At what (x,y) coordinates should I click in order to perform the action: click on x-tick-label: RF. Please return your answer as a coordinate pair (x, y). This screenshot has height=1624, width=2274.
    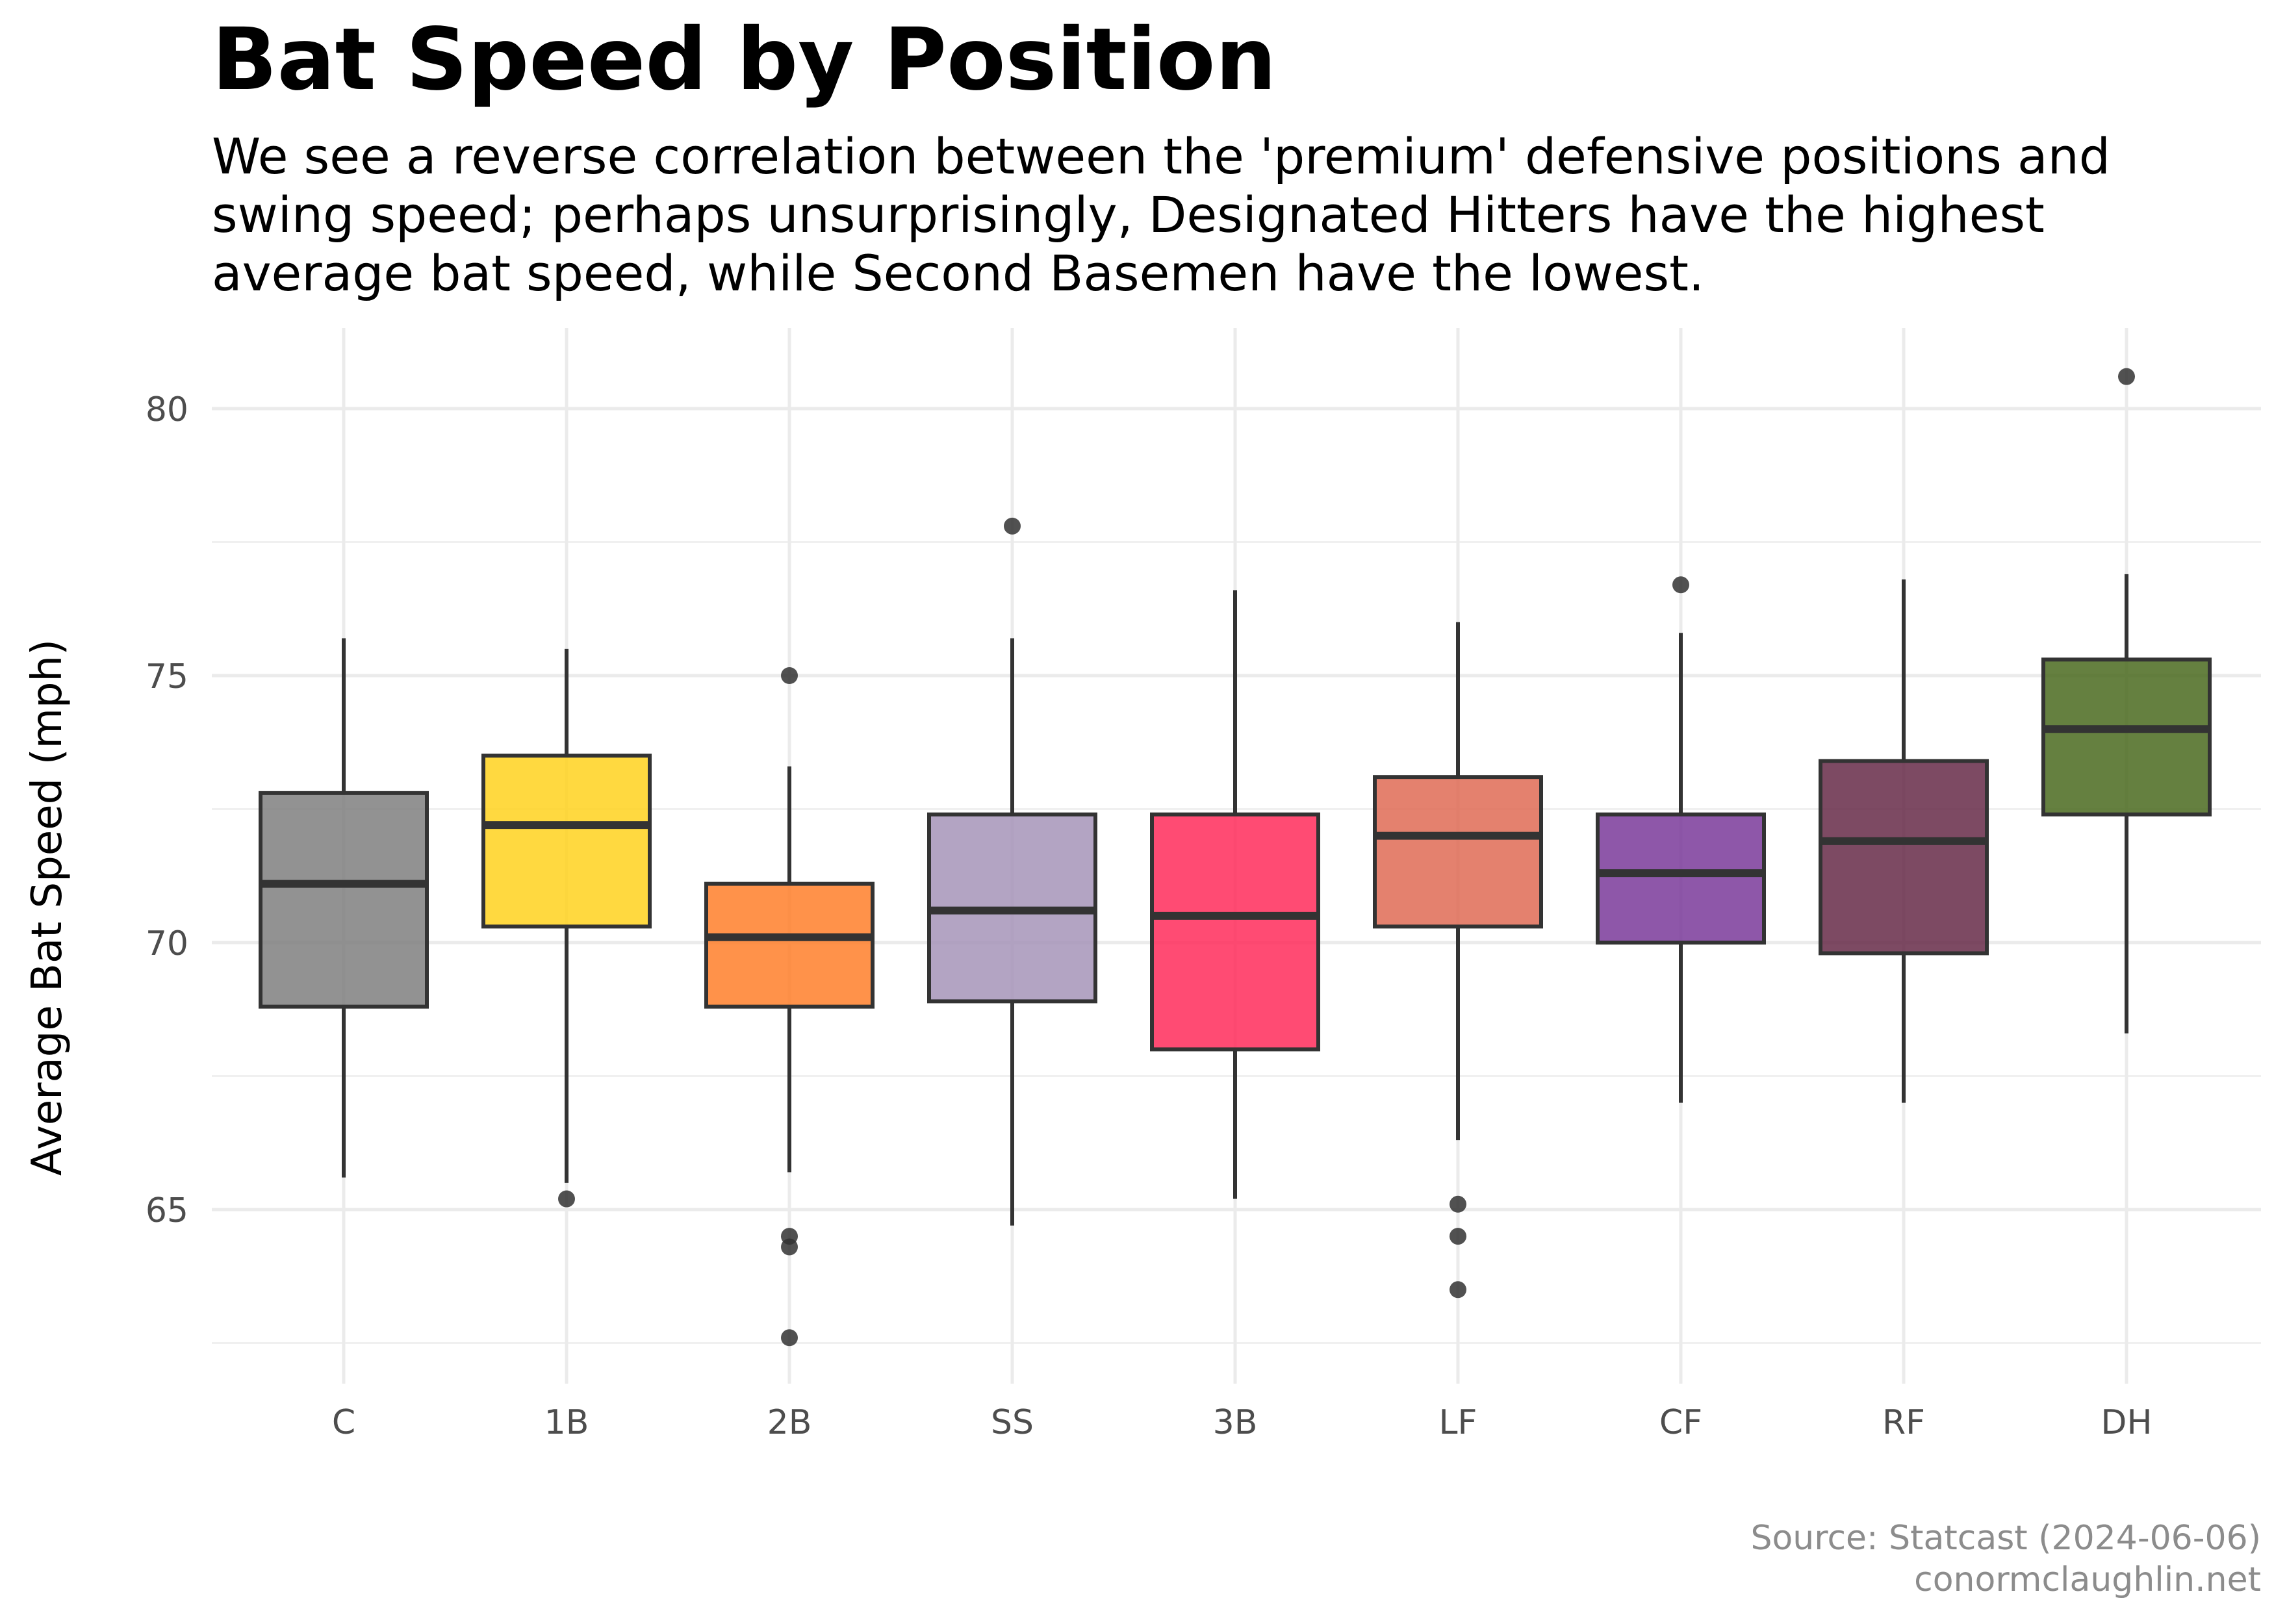
    Looking at the image, I should click on (1903, 1422).